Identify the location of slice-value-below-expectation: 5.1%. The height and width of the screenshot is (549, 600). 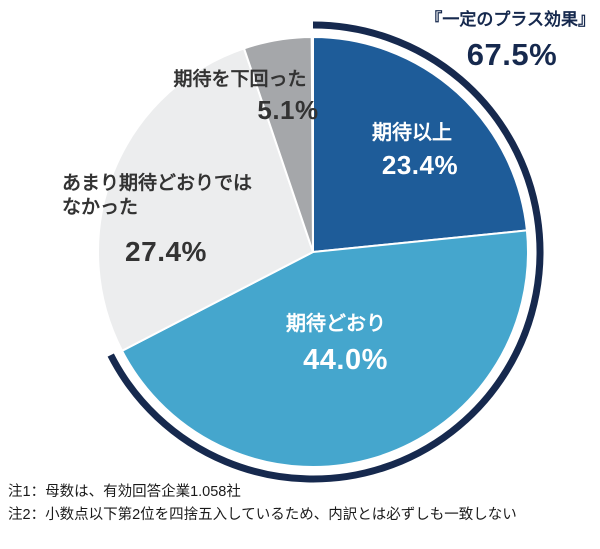
(288, 110).